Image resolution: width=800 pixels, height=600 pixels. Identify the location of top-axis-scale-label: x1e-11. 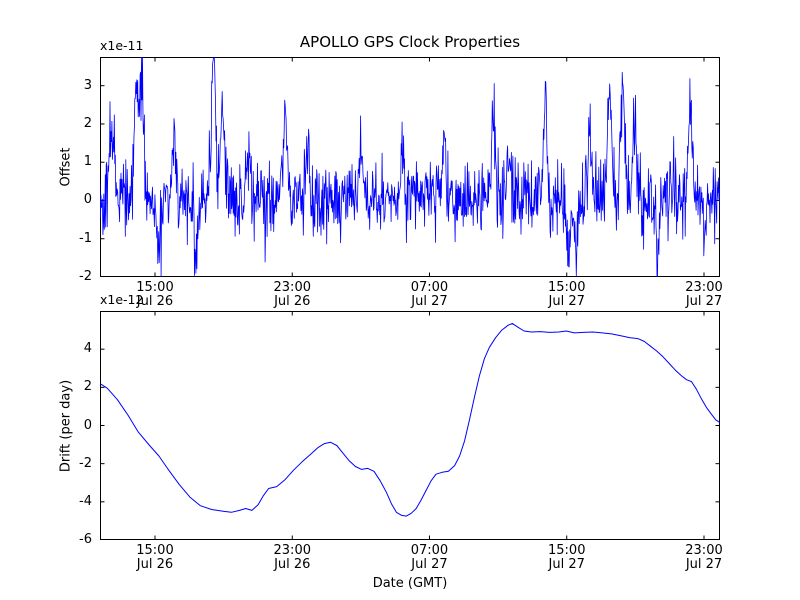
(122, 45).